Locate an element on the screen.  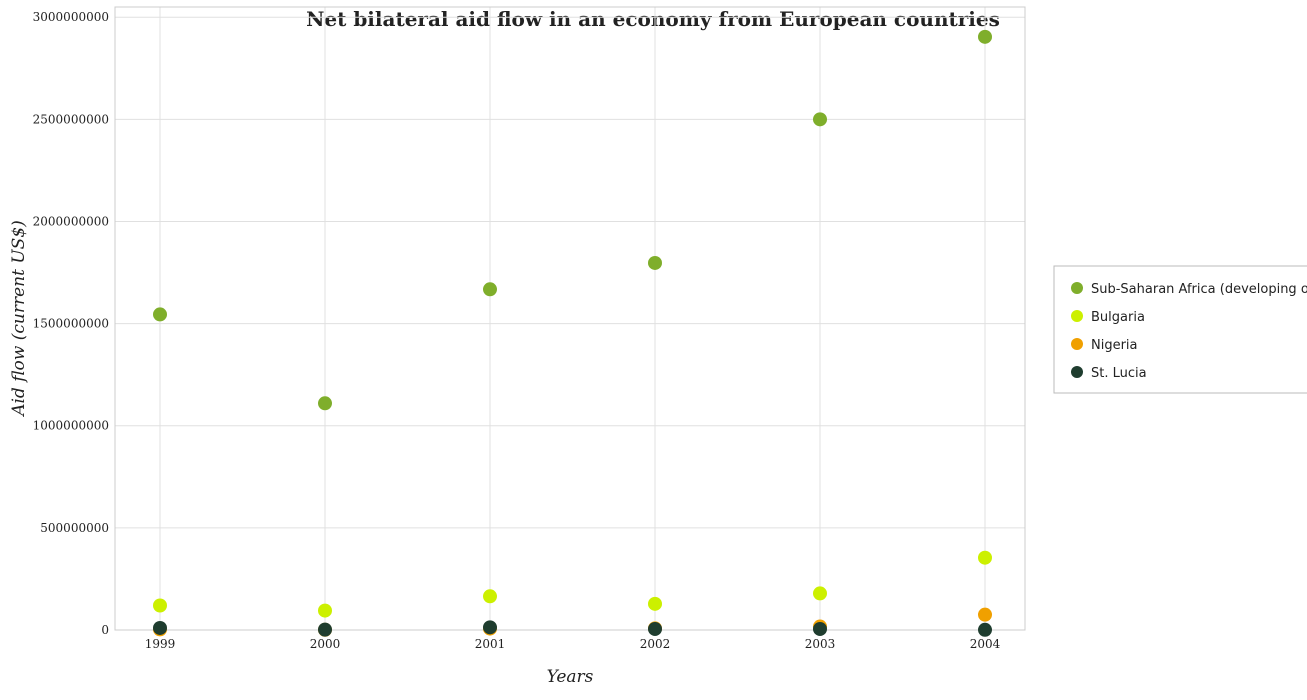
point-st-lucia-2003 is located at coordinates (820, 628).